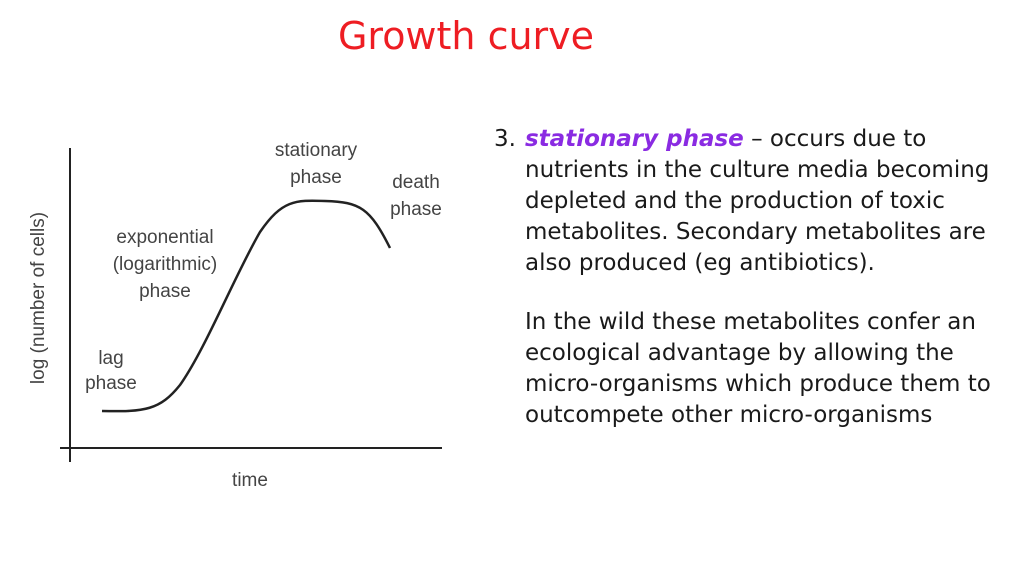  What do you see at coordinates (416, 182) in the screenshot?
I see `death-phase-label-line1: death` at bounding box center [416, 182].